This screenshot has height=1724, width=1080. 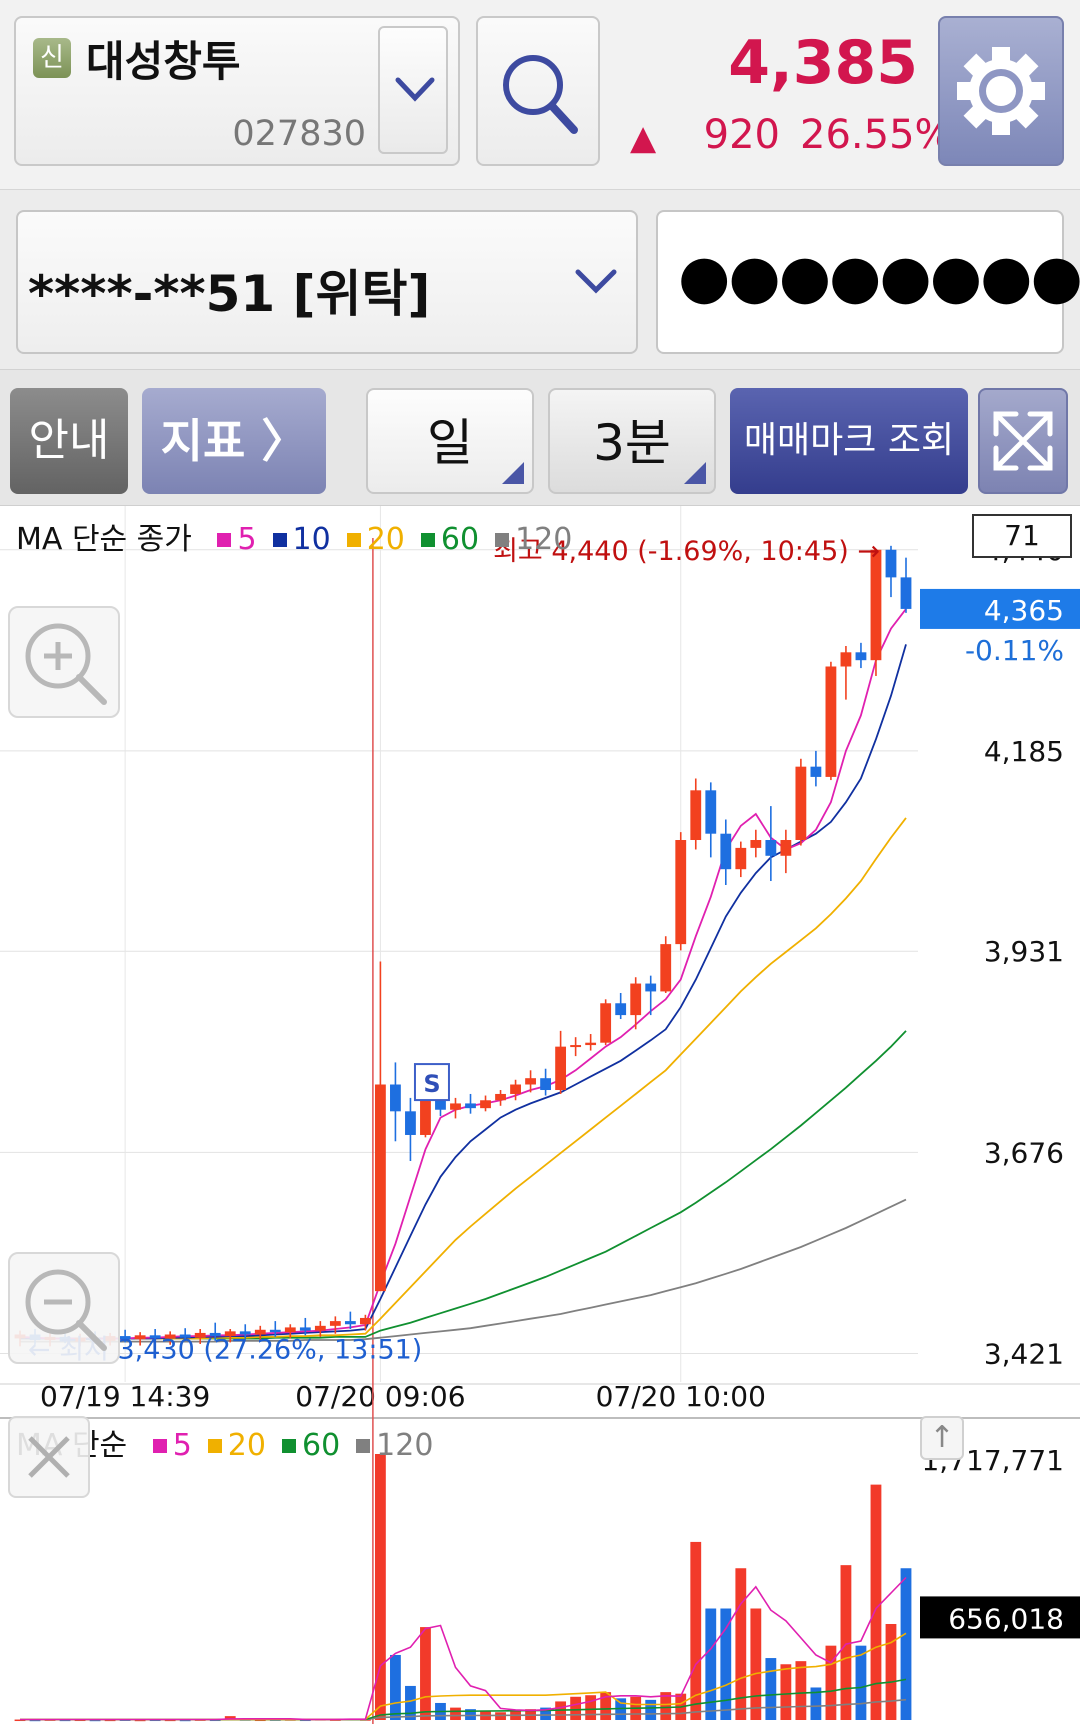 What do you see at coordinates (460, 539) in the screenshot?
I see `price-ma60-label: 60` at bounding box center [460, 539].